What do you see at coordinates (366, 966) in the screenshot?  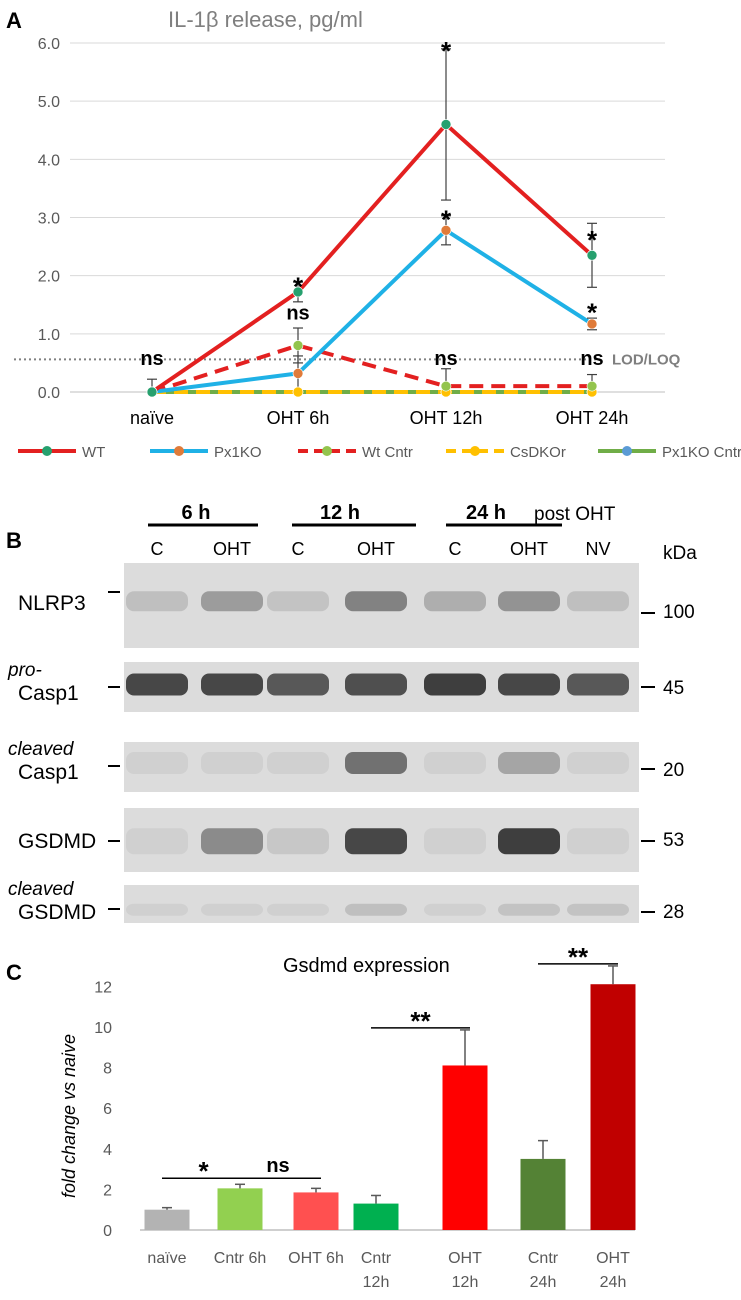 I see `chart-c-title: Gsdmd expression` at bounding box center [366, 966].